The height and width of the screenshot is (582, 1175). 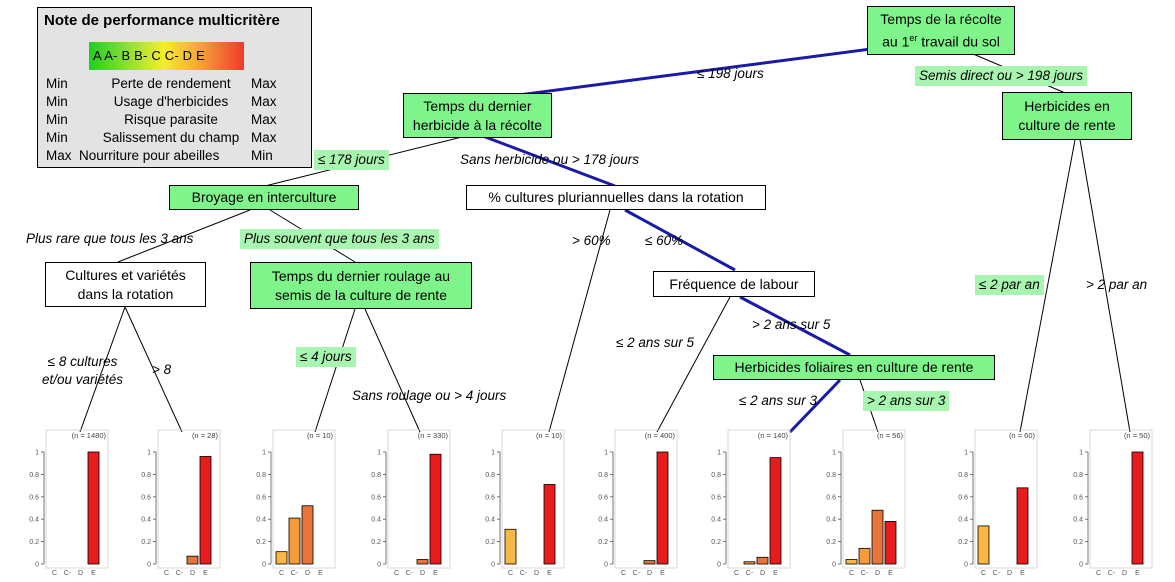 I want to click on leaf-chart: (n = 400) 0 0.2 0.4 0.6 0.8 1 C C- D E, so click(x=638, y=503).